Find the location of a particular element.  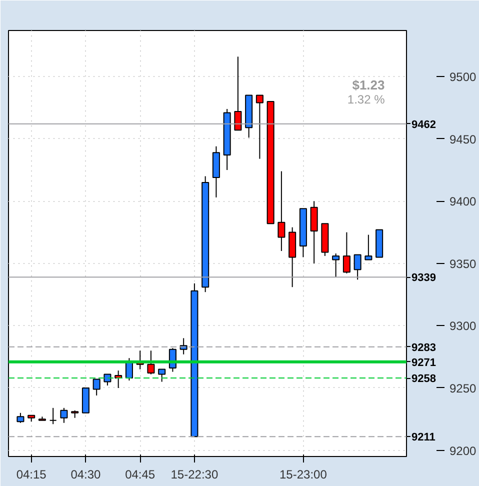

ref-line-label: 9211 is located at coordinates (424, 438).